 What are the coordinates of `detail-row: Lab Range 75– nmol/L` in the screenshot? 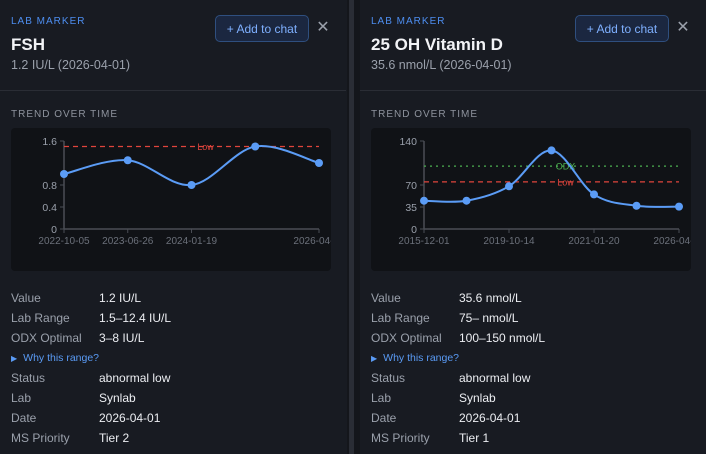 It's located at (458, 318).